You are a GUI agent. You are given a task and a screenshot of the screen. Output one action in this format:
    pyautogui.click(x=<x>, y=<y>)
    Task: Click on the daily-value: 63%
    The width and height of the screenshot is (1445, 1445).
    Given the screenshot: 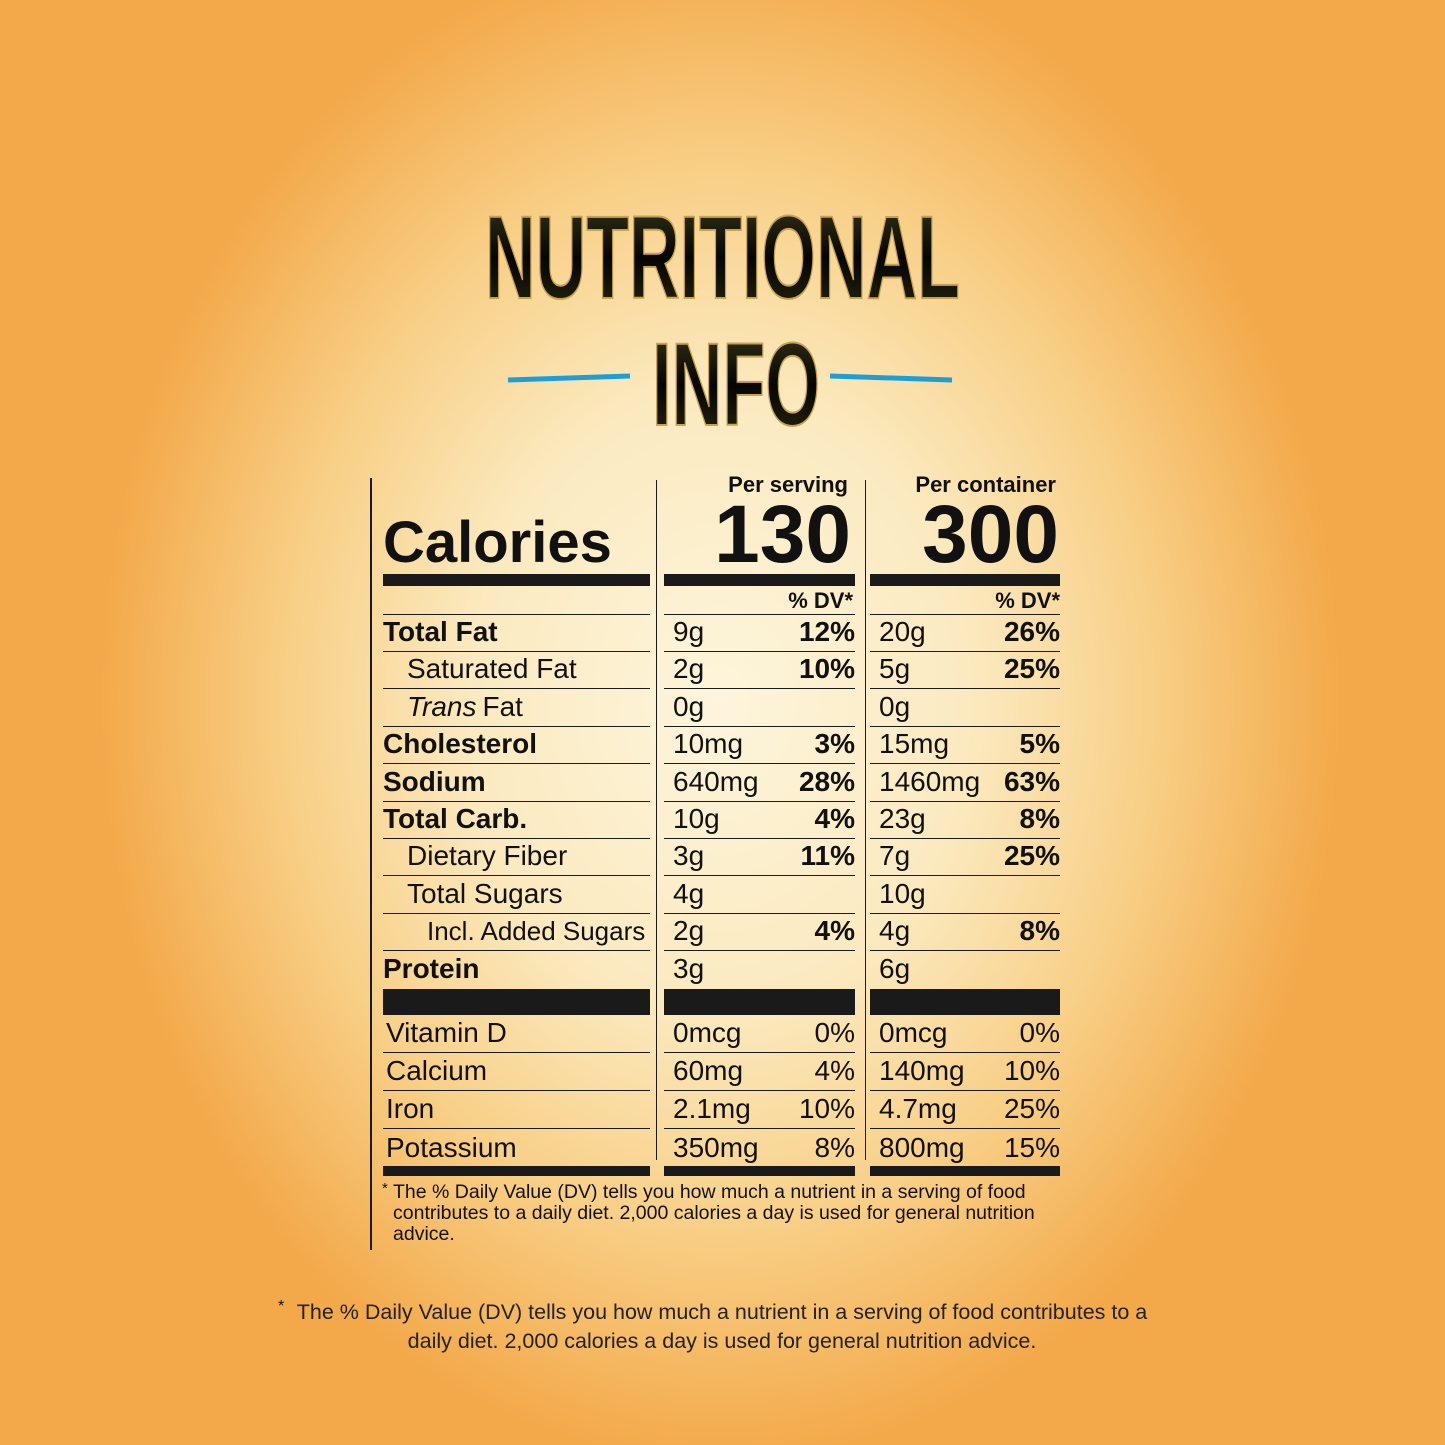 What is the action you would take?
    pyautogui.click(x=1031, y=781)
    